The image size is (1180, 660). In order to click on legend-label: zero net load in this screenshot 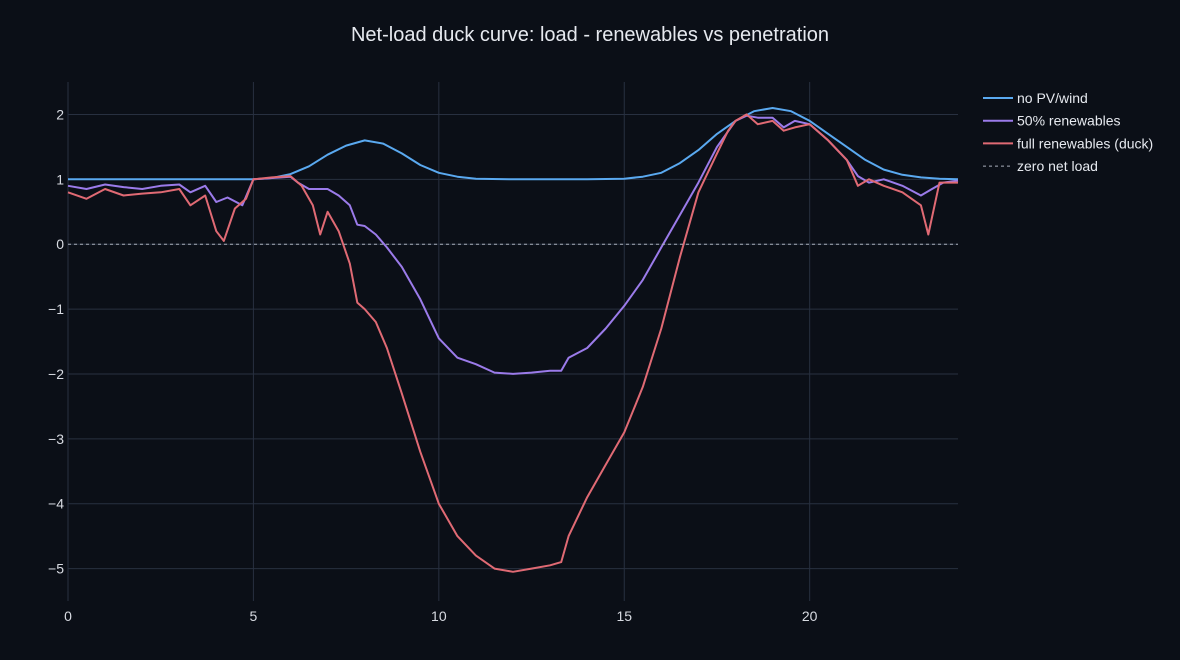, I will do `click(1057, 166)`.